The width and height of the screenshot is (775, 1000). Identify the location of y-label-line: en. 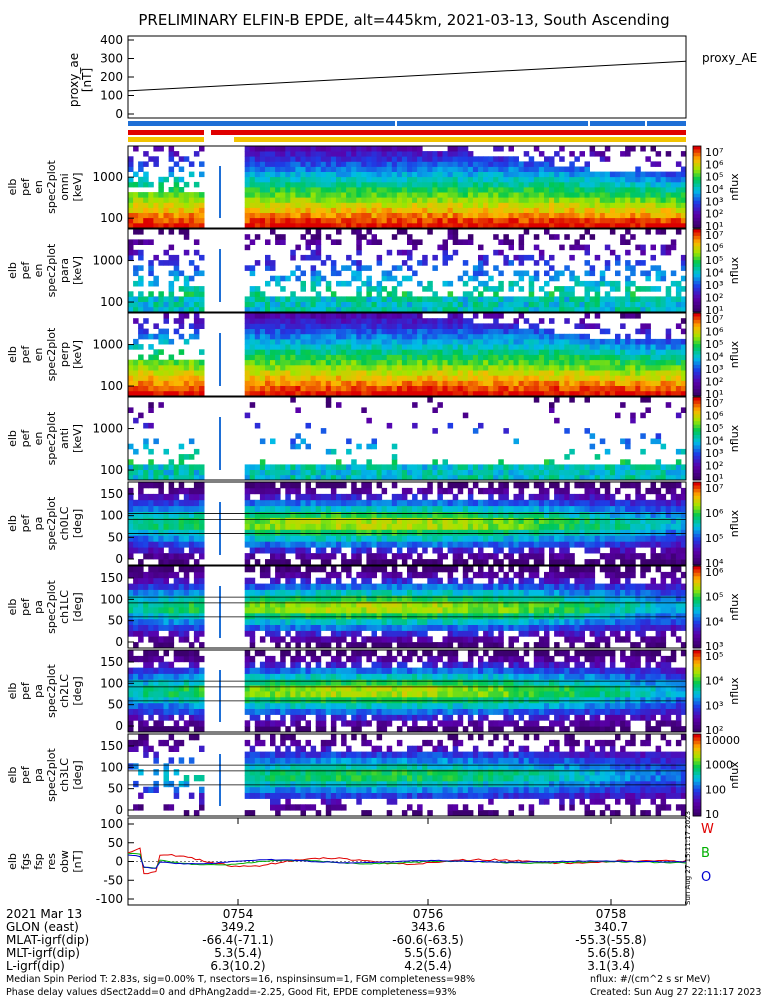
(38, 439).